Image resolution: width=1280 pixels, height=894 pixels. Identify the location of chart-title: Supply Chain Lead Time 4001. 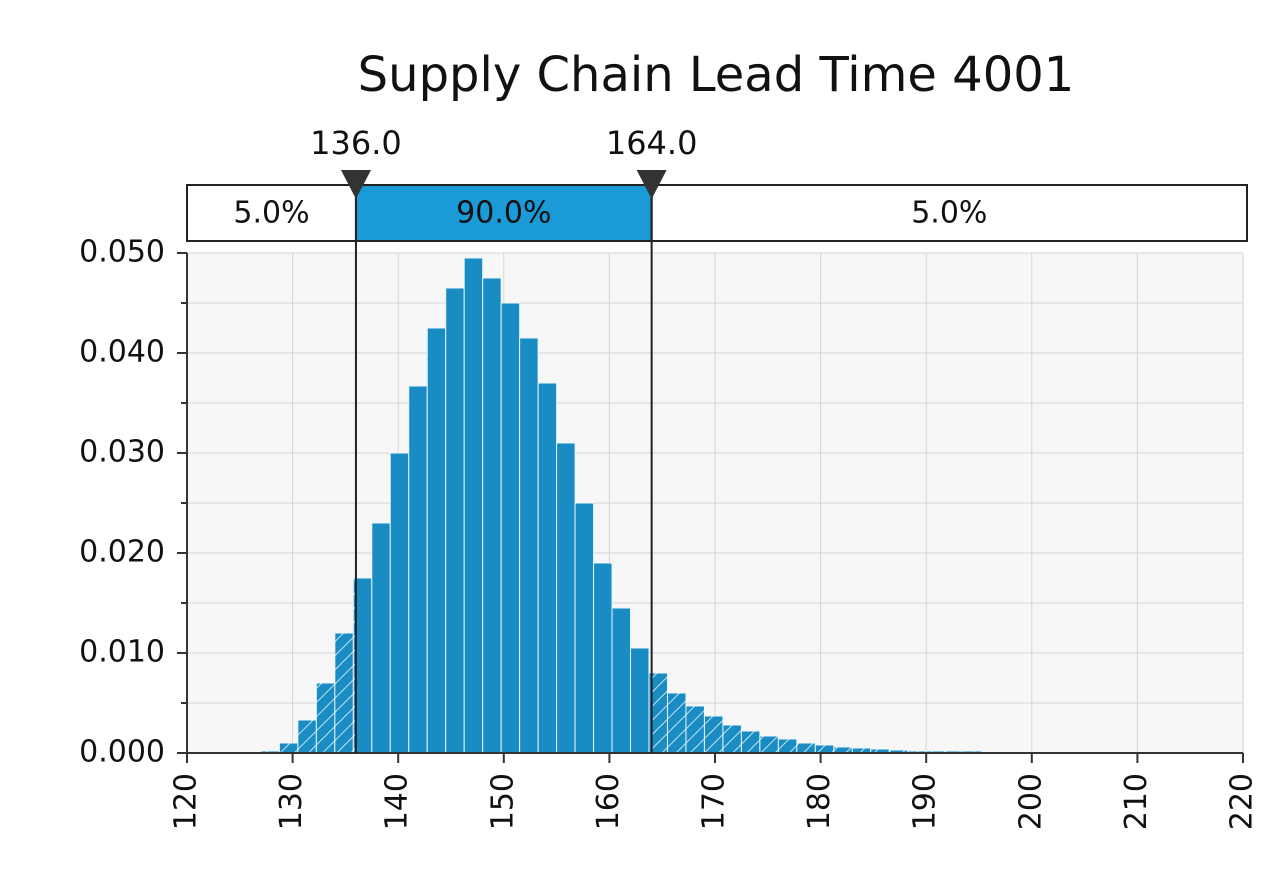
(716, 75).